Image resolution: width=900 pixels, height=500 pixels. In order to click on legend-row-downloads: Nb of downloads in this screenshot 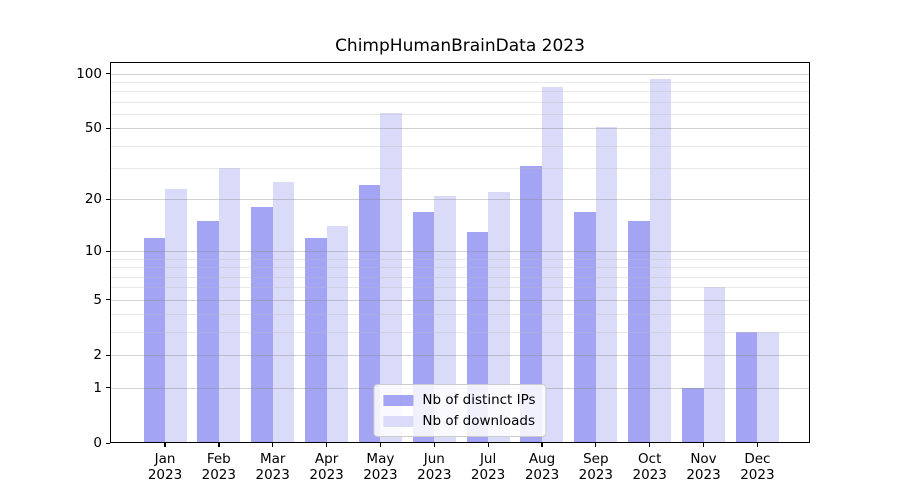, I will do `click(459, 421)`.